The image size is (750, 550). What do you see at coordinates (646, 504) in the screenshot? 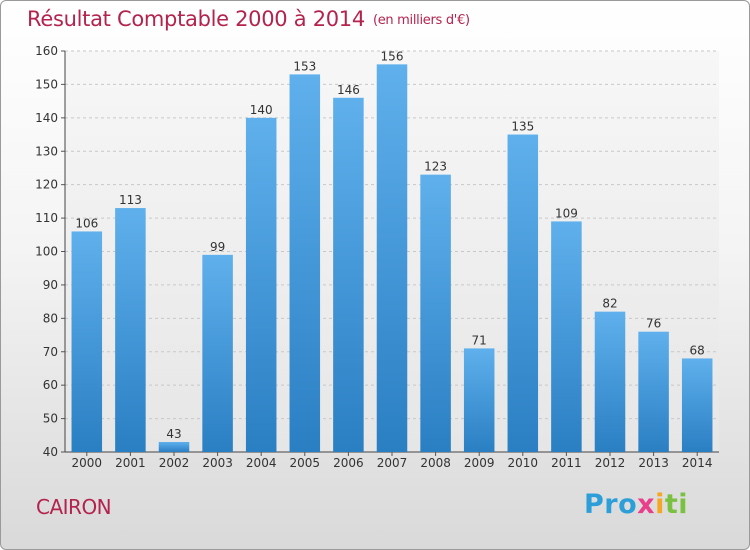
I see `logo-part-2: x` at bounding box center [646, 504].